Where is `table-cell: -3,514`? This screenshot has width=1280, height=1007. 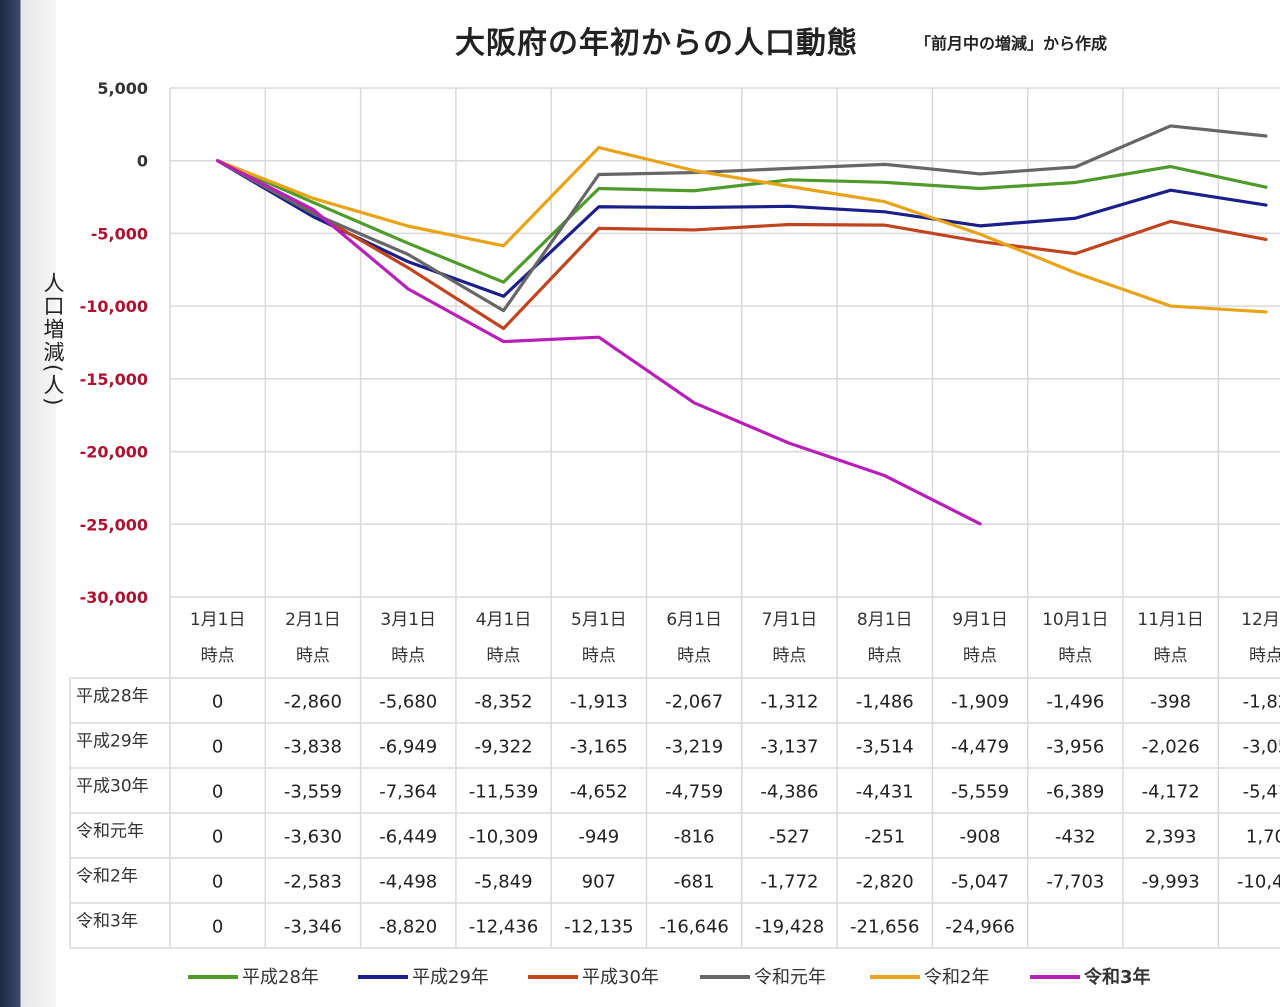 table-cell: -3,514 is located at coordinates (885, 747).